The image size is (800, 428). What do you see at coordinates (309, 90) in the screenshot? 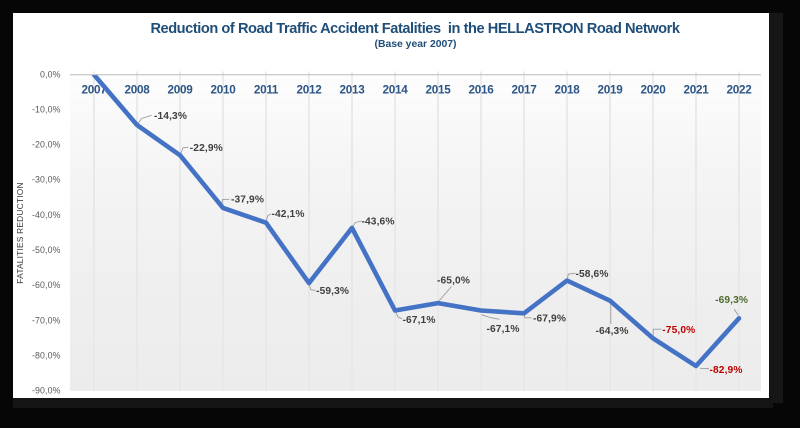
I see `svg-text: 2012` at bounding box center [309, 90].